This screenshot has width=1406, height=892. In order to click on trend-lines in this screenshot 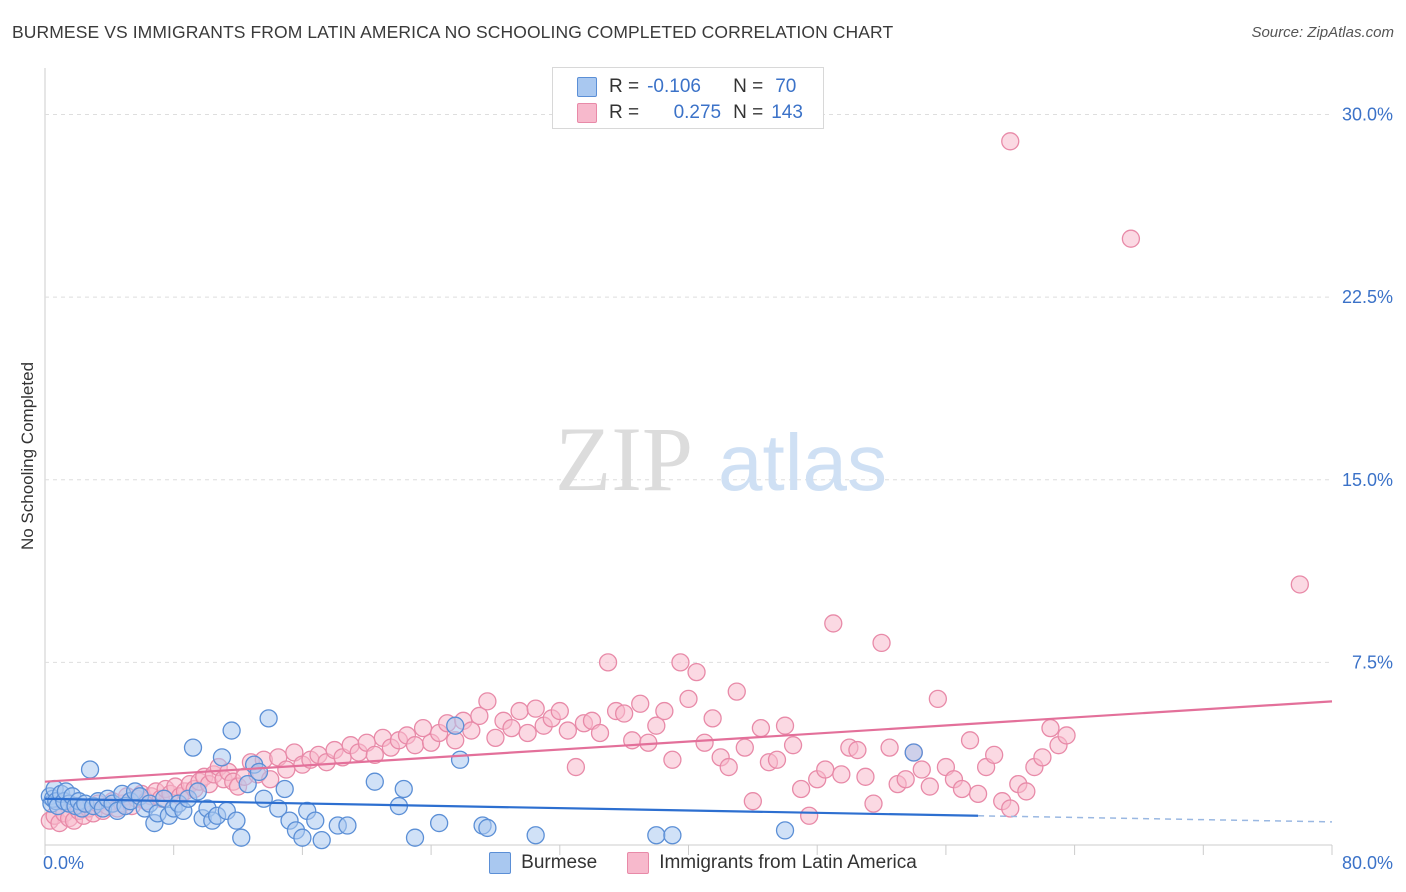, I will do `click(688, 761)`.